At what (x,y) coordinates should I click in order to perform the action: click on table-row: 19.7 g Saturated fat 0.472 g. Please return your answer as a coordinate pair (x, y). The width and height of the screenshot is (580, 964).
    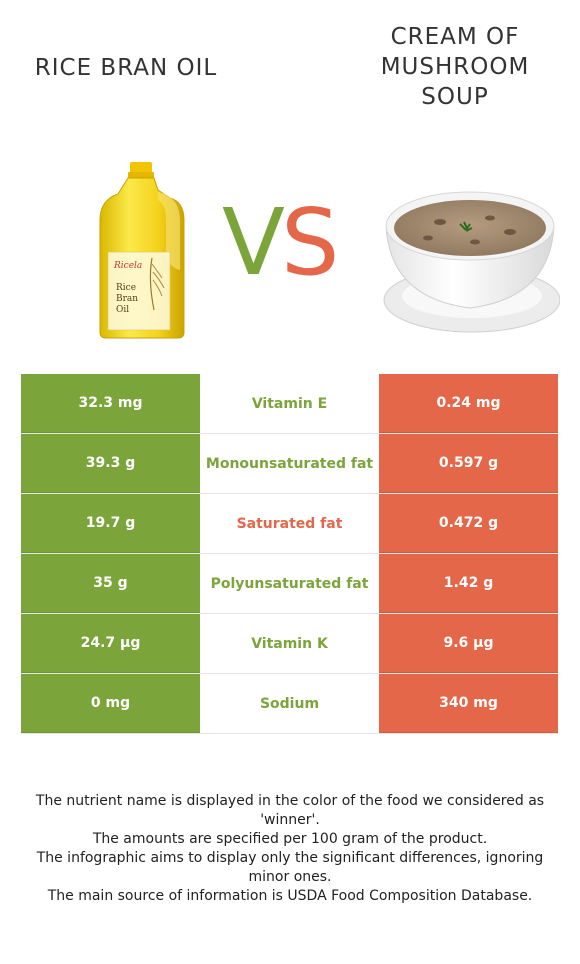
    Looking at the image, I should click on (289, 524).